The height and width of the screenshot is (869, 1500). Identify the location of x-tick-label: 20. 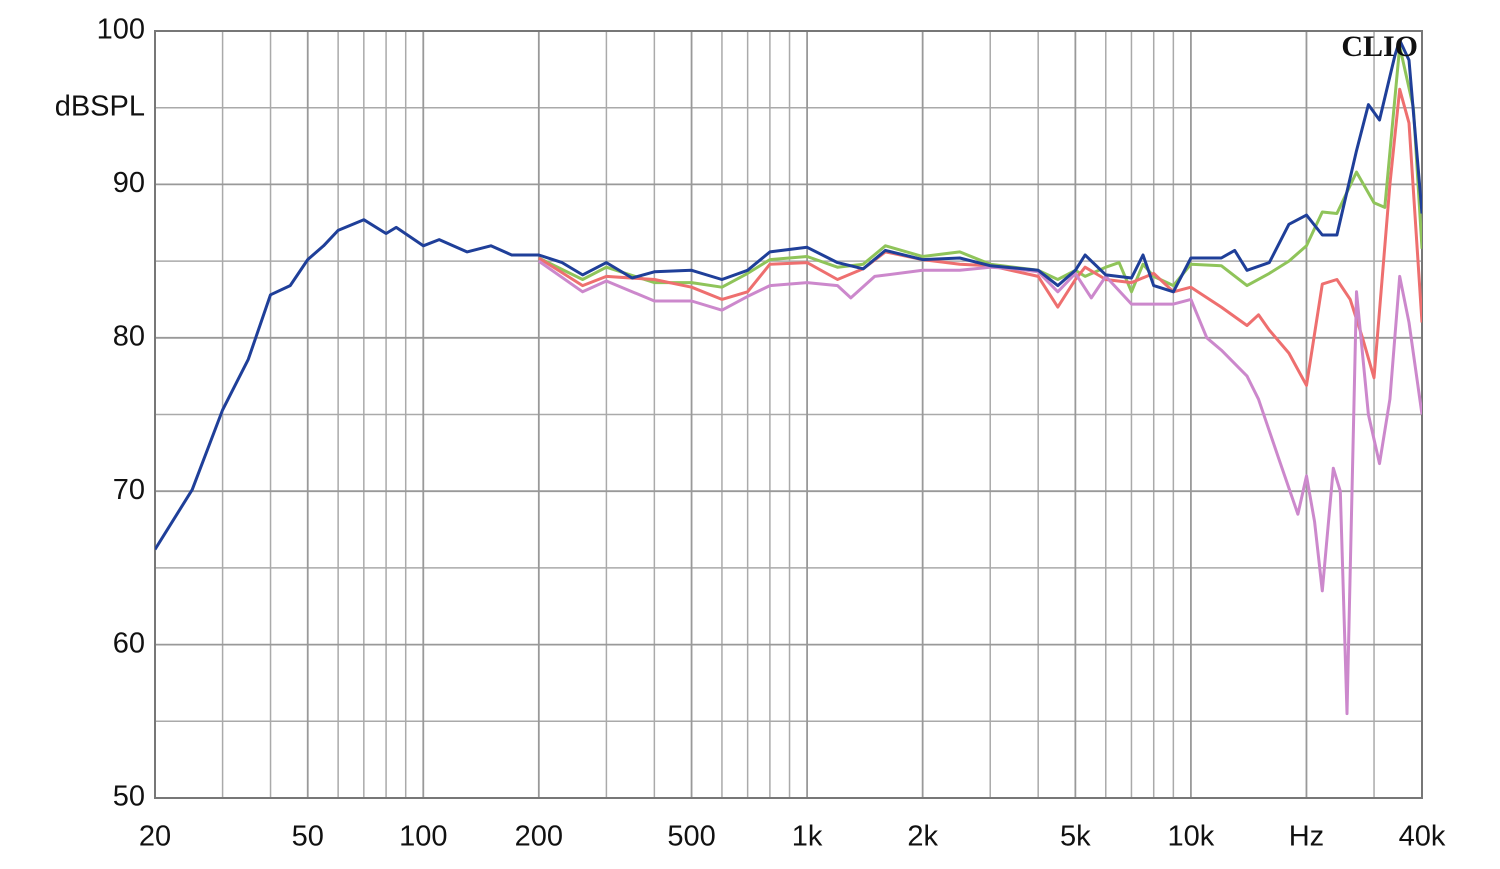
(155, 837).